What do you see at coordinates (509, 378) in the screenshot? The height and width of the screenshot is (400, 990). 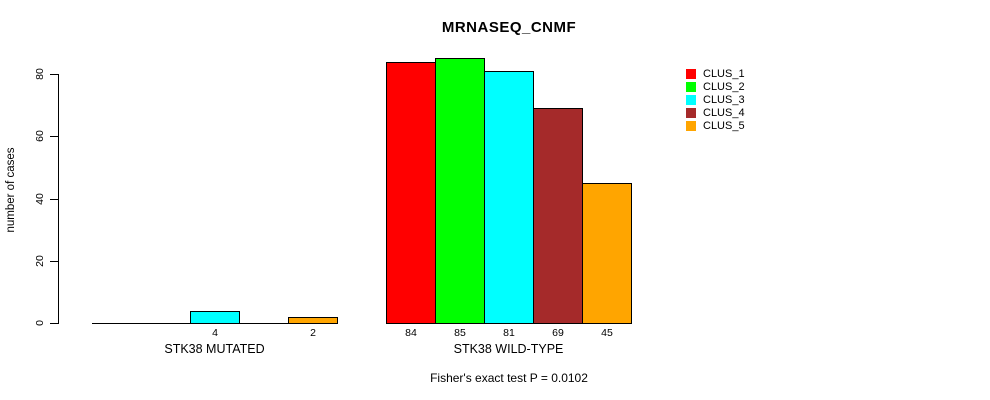 I see `annotation-text: Fisher's exact test P = 0.0102` at bounding box center [509, 378].